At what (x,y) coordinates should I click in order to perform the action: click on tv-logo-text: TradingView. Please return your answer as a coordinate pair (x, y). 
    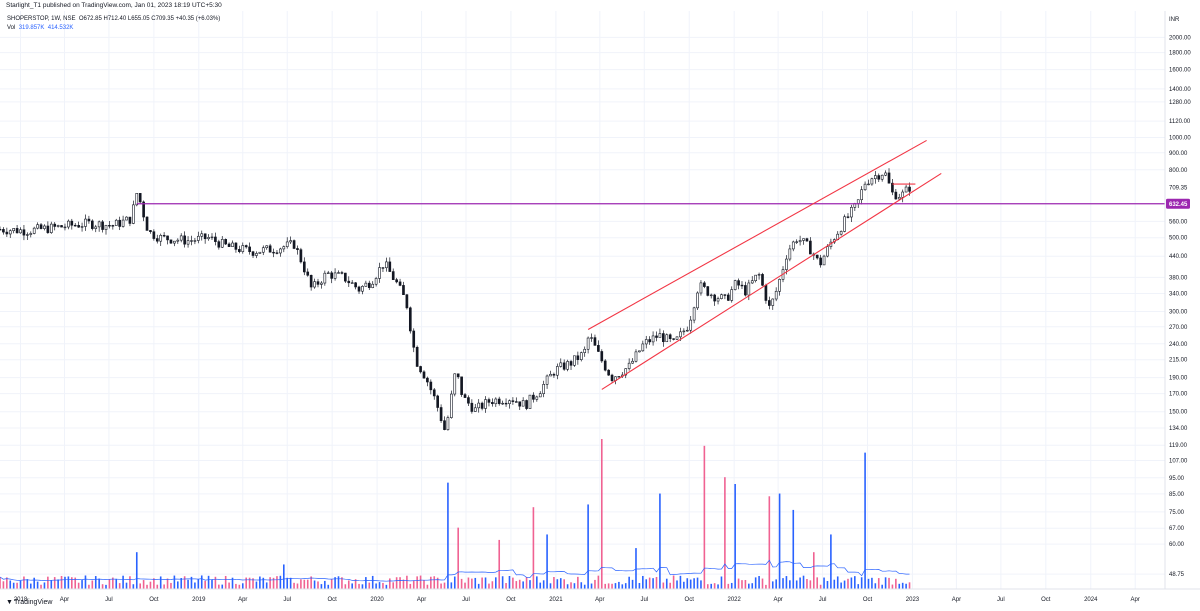
    Looking at the image, I should click on (33, 602).